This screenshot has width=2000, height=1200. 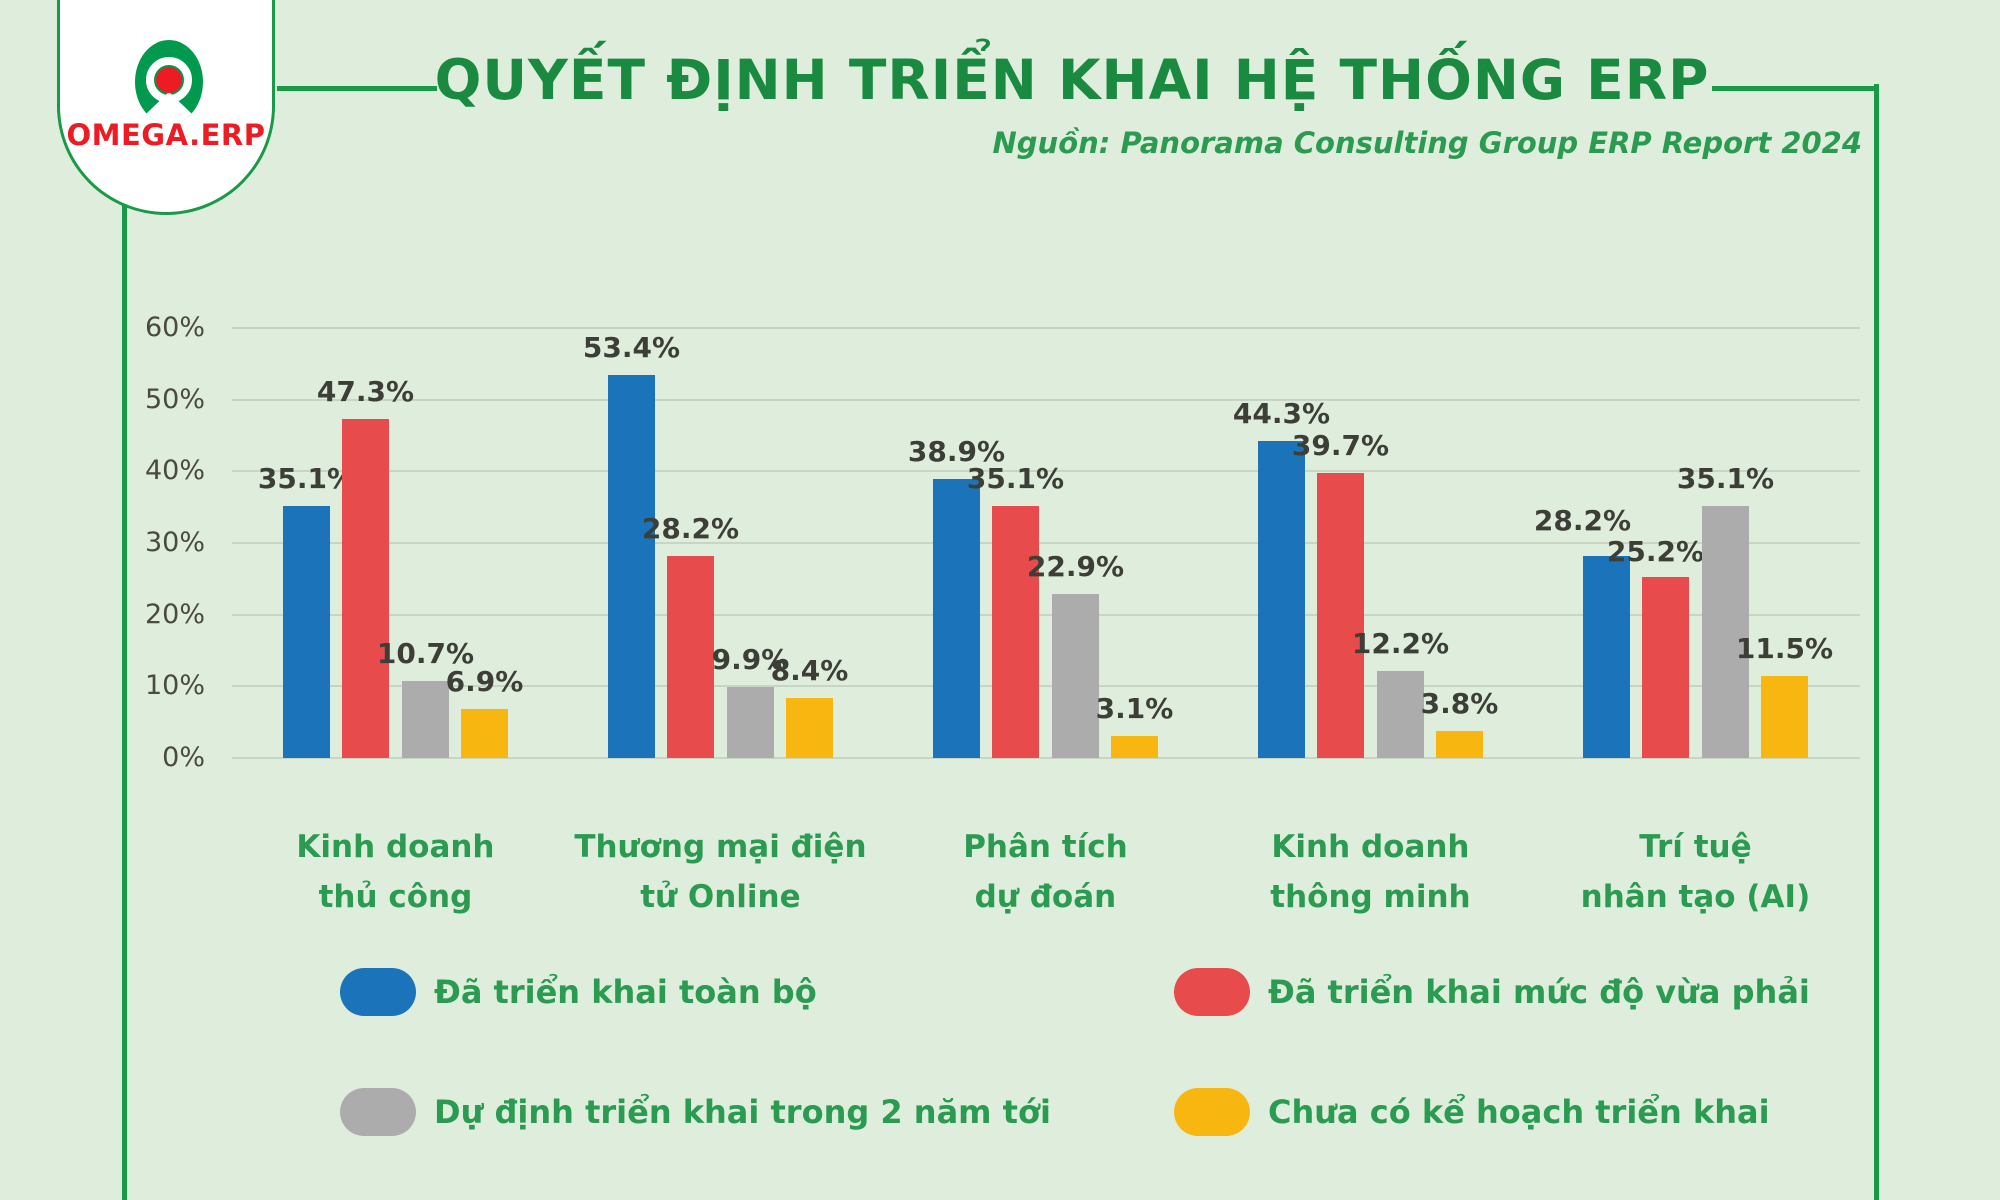 I want to click on bar-value-g2-s3: 9.9%, so click(x=750, y=659).